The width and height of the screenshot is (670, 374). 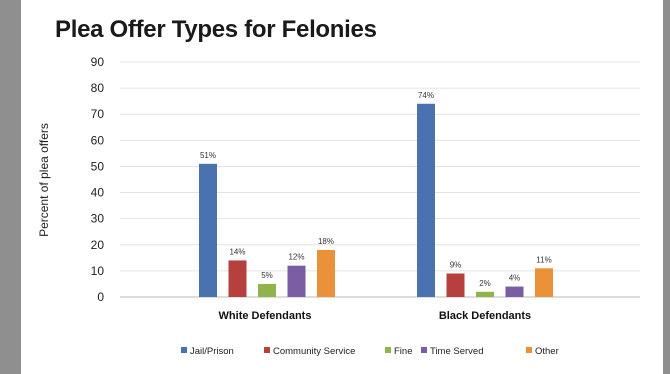 I want to click on legend-label: Fine, so click(x=403, y=351).